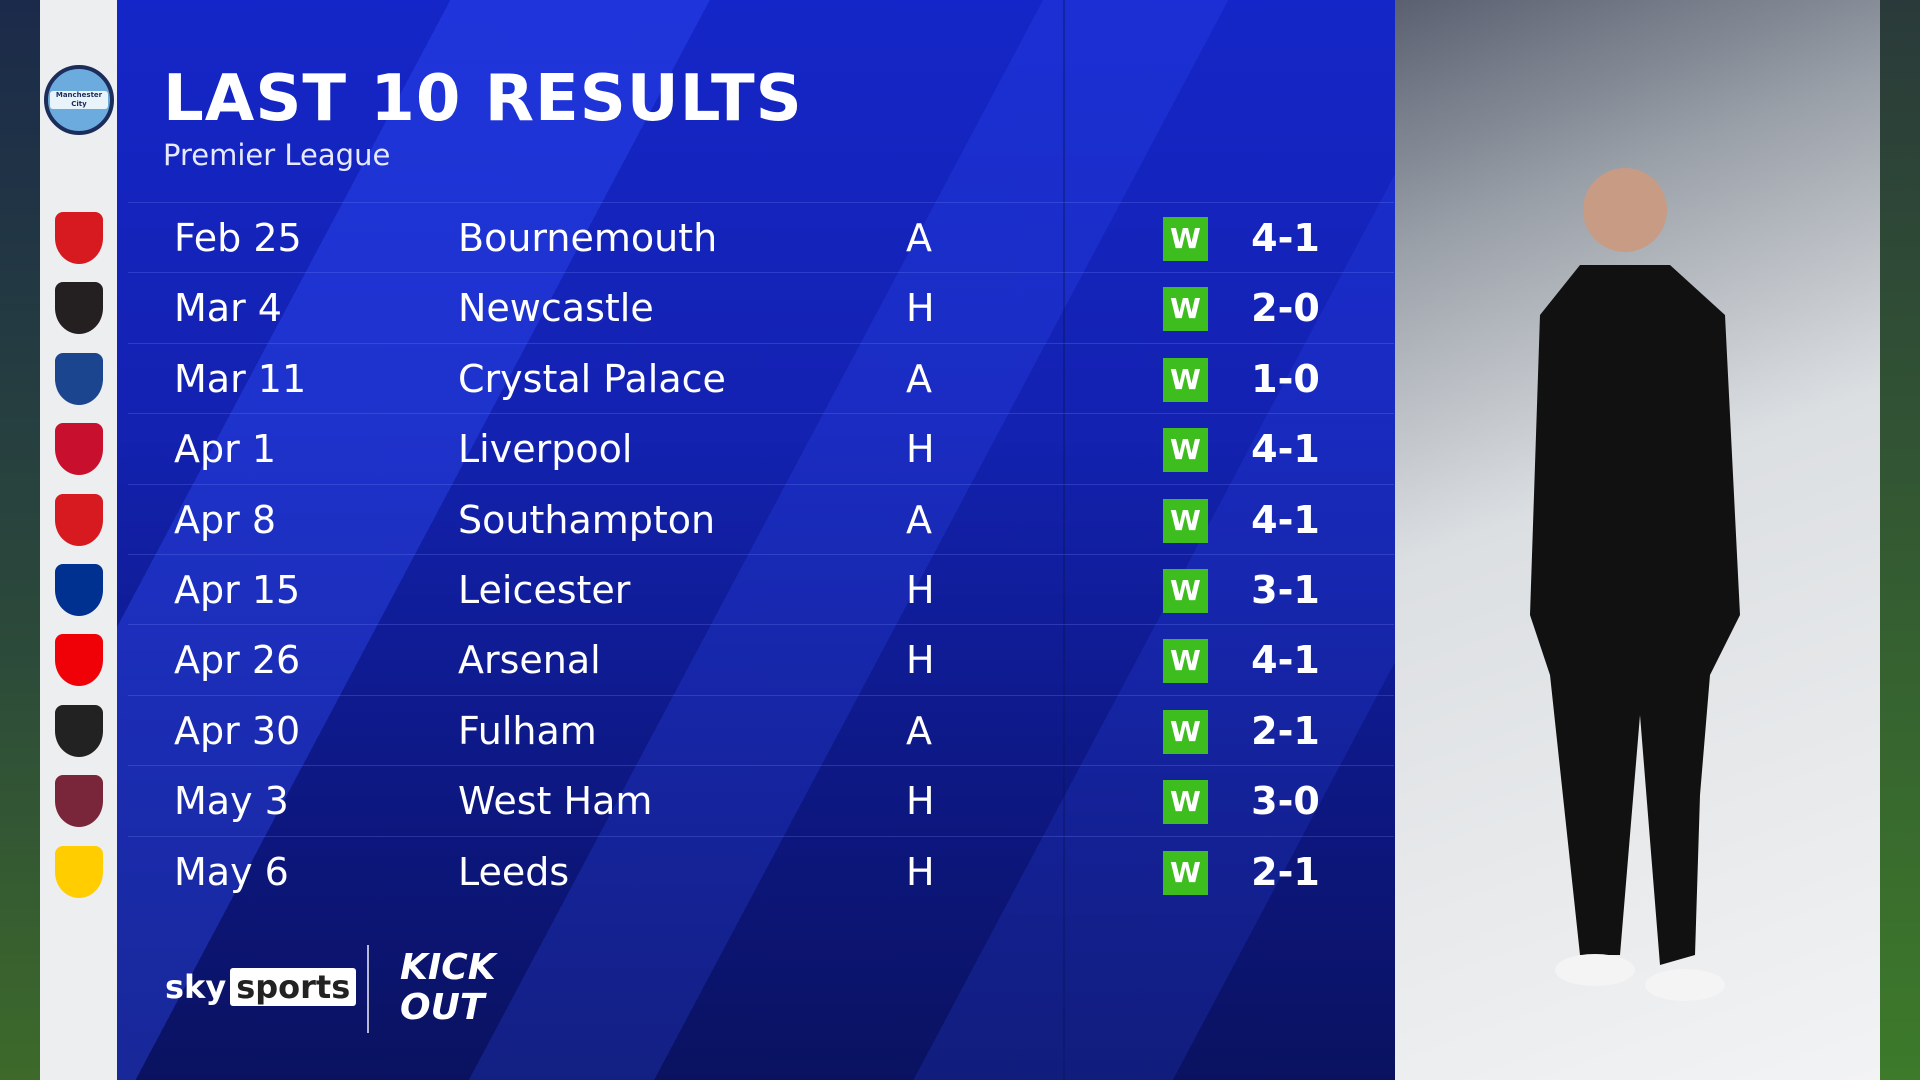 This screenshot has height=1080, width=1920. What do you see at coordinates (196, 987) in the screenshot?
I see `sky-logo-text: sky` at bounding box center [196, 987].